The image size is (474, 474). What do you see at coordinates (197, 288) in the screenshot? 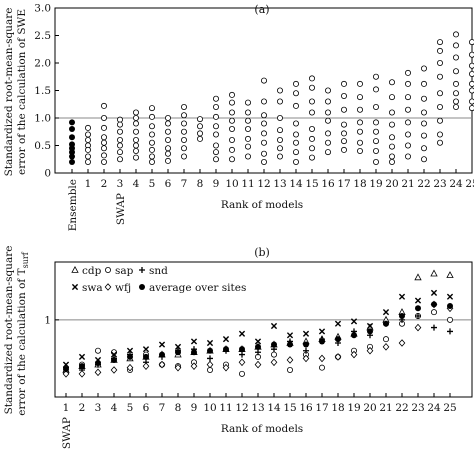
I see `legend-label-average-over-sites: average over sites` at bounding box center [197, 288].